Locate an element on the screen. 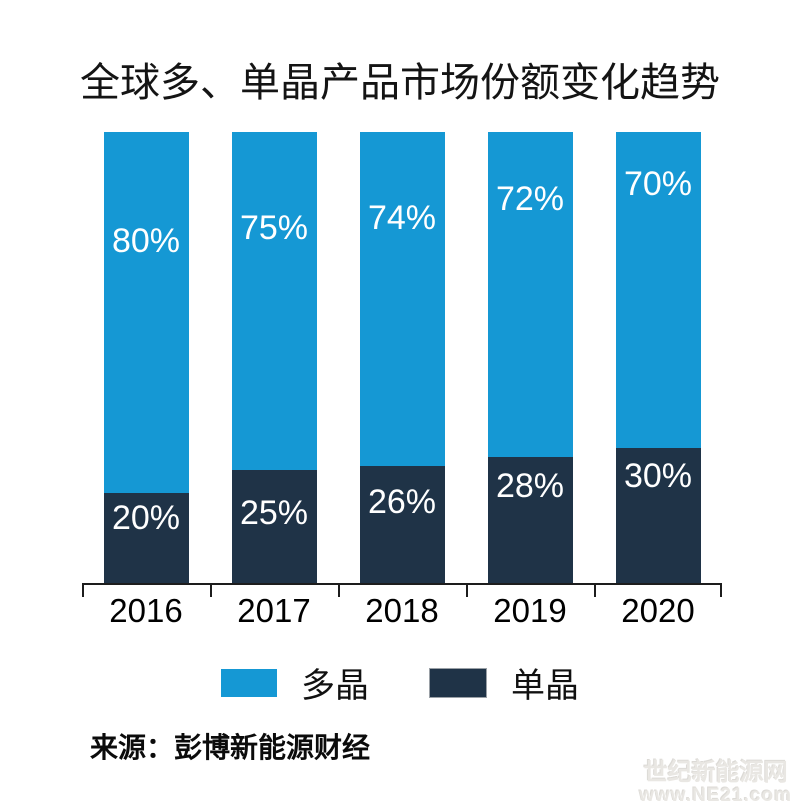 The width and height of the screenshot is (800, 809). data-label-multi-2017: 75% is located at coordinates (274, 228).